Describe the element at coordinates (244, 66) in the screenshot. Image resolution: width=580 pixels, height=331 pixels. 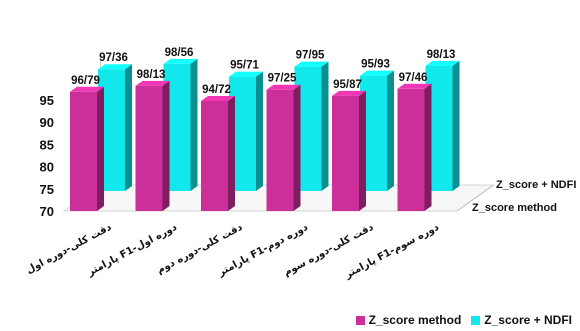
I see `data-label: 95/71` at that location.